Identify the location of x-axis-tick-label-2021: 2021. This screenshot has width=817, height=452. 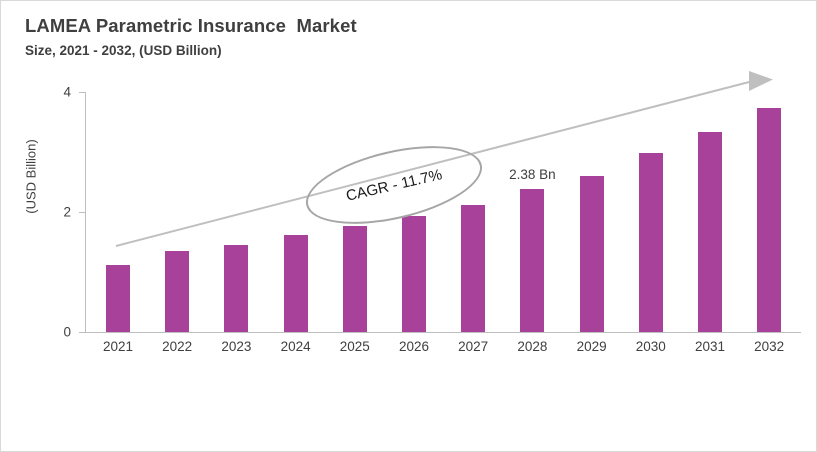
(118, 346).